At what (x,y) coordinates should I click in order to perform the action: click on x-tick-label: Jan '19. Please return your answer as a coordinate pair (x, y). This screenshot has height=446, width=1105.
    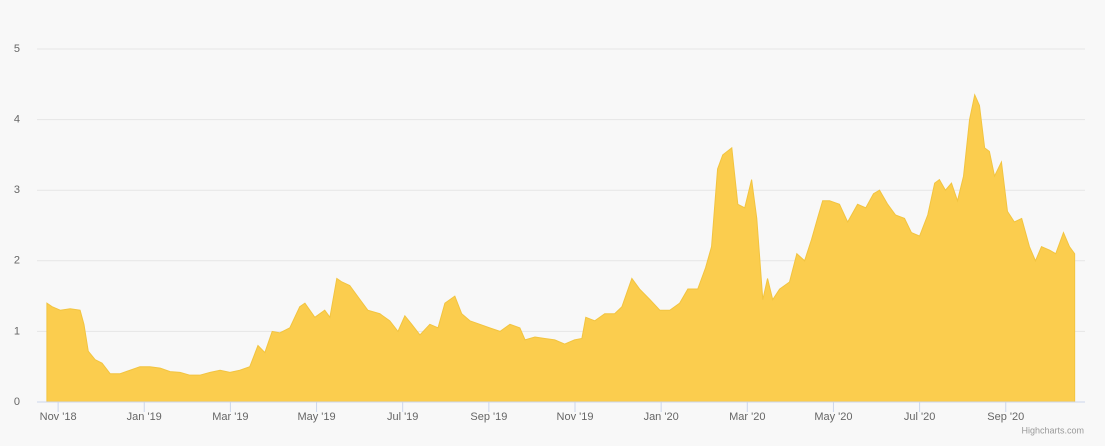
    Looking at the image, I should click on (144, 417).